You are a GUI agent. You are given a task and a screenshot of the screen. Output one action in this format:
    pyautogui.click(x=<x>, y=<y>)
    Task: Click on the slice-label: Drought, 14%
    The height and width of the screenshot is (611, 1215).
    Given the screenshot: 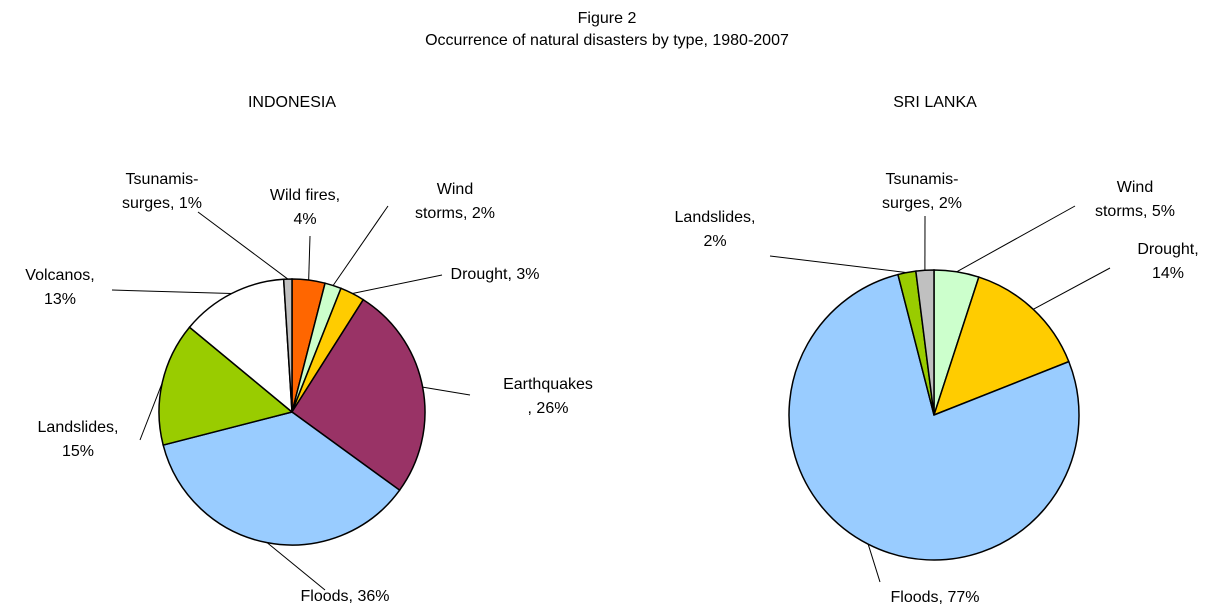 What is the action you would take?
    pyautogui.click(x=1167, y=261)
    